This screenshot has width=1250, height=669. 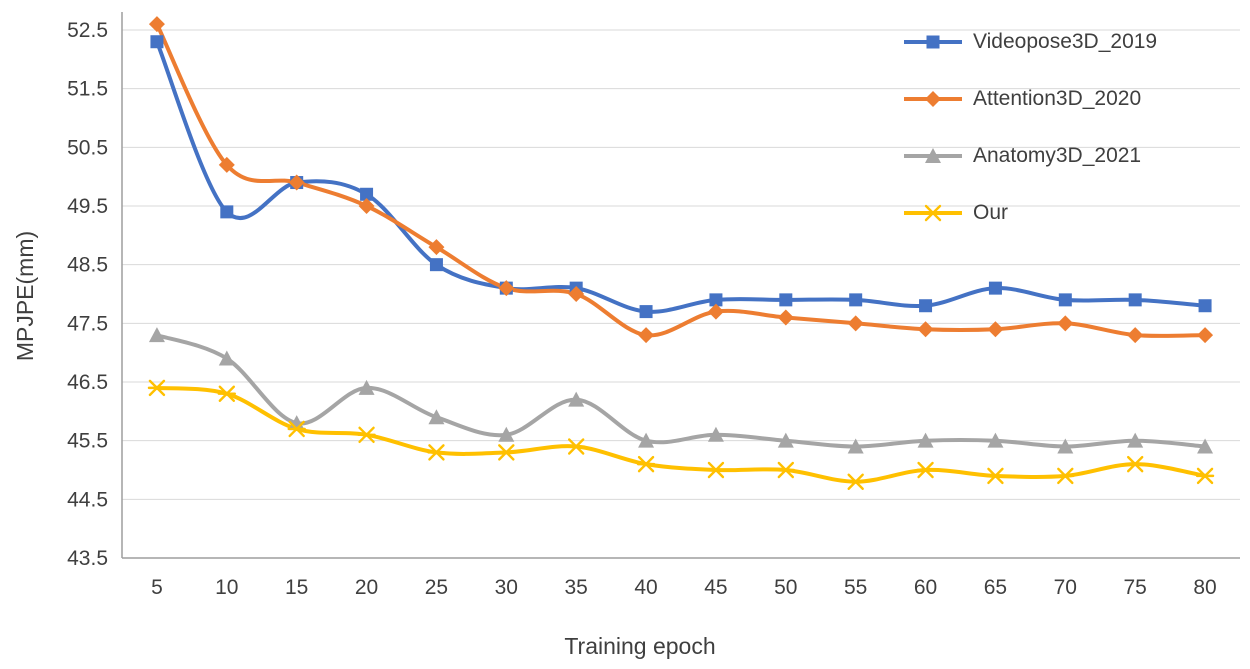 I want to click on x-tick-label: 20, so click(x=366, y=587).